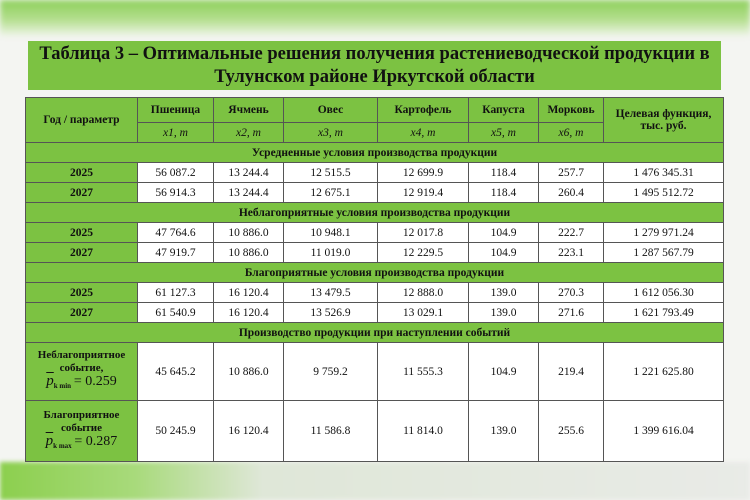 This screenshot has width=750, height=500. Describe the element at coordinates (175, 431) in the screenshot. I see `value-cell: 50 245.9` at that location.